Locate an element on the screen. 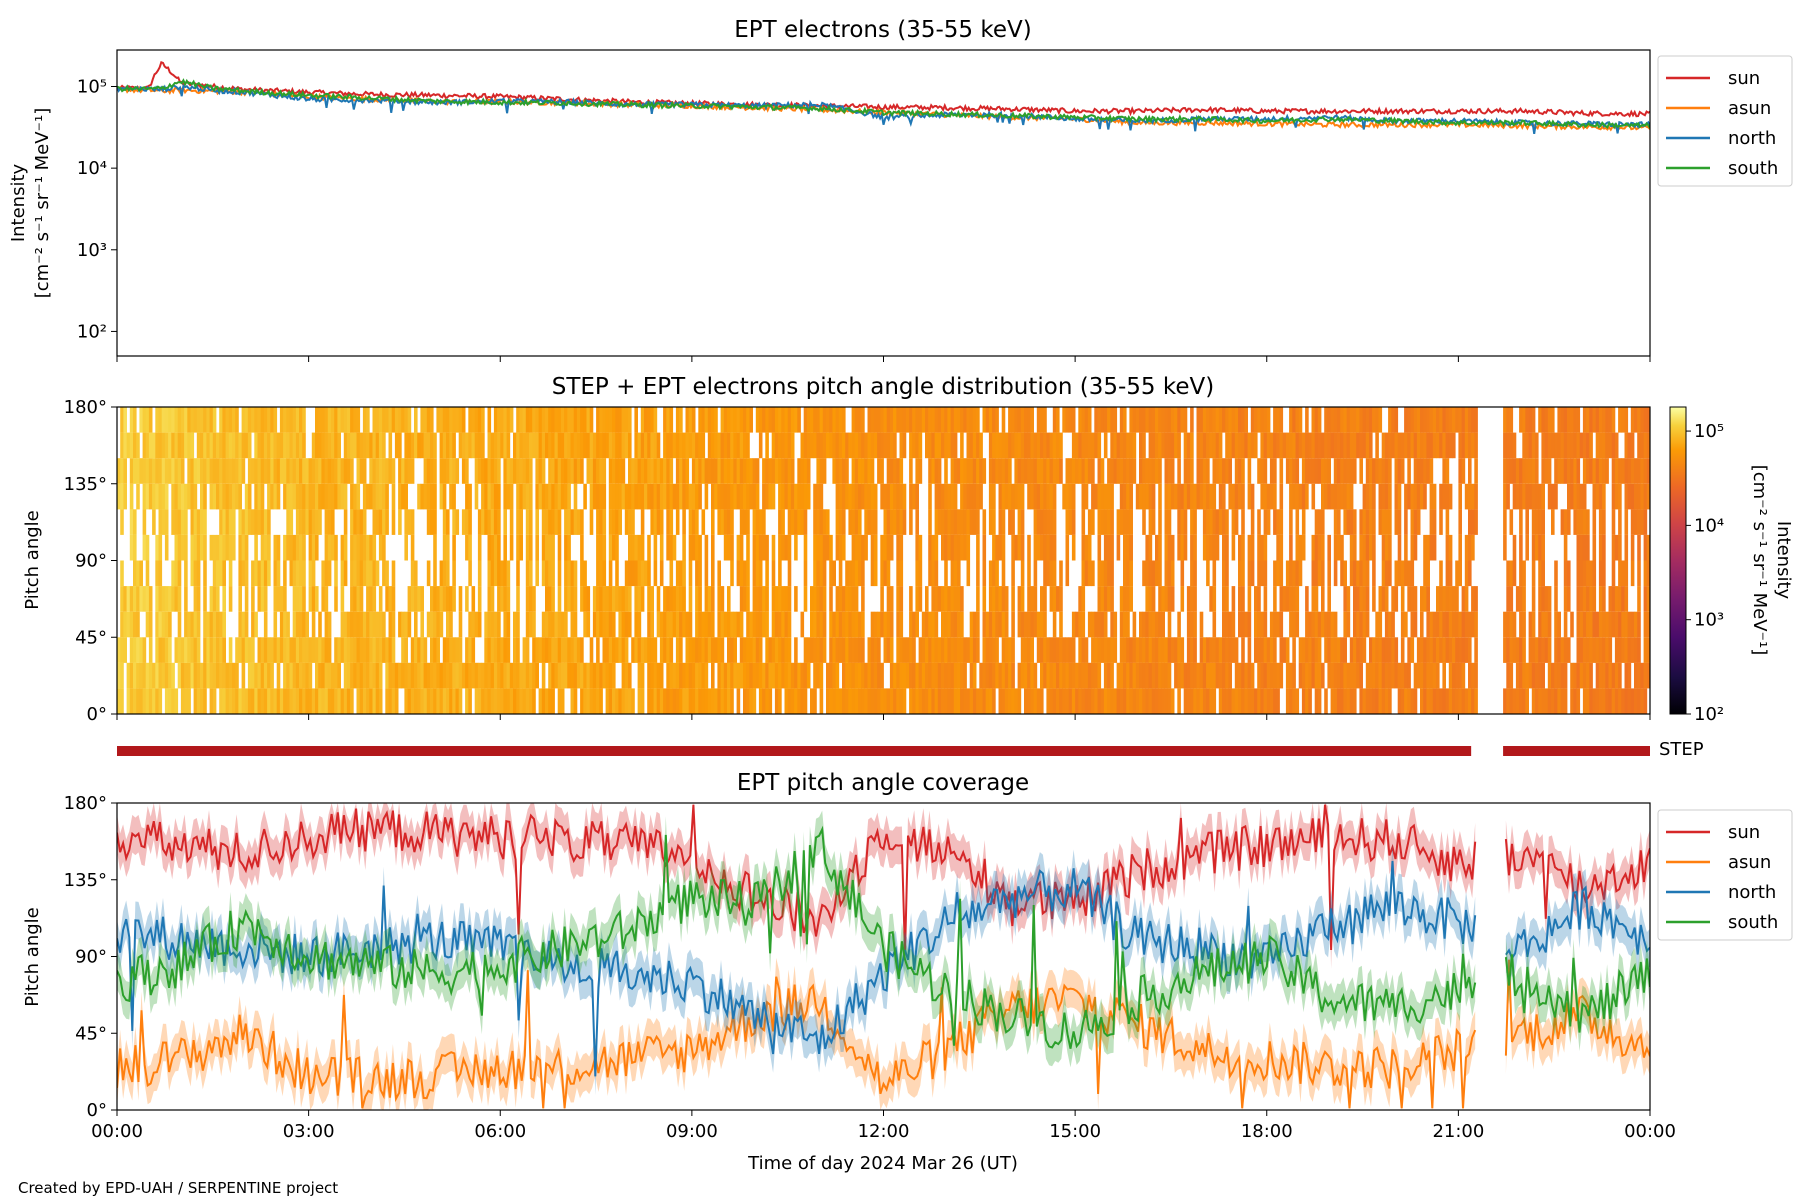 The width and height of the screenshot is (1800, 1200). colorbar-label: Intensity is located at coordinates (1783, 560).